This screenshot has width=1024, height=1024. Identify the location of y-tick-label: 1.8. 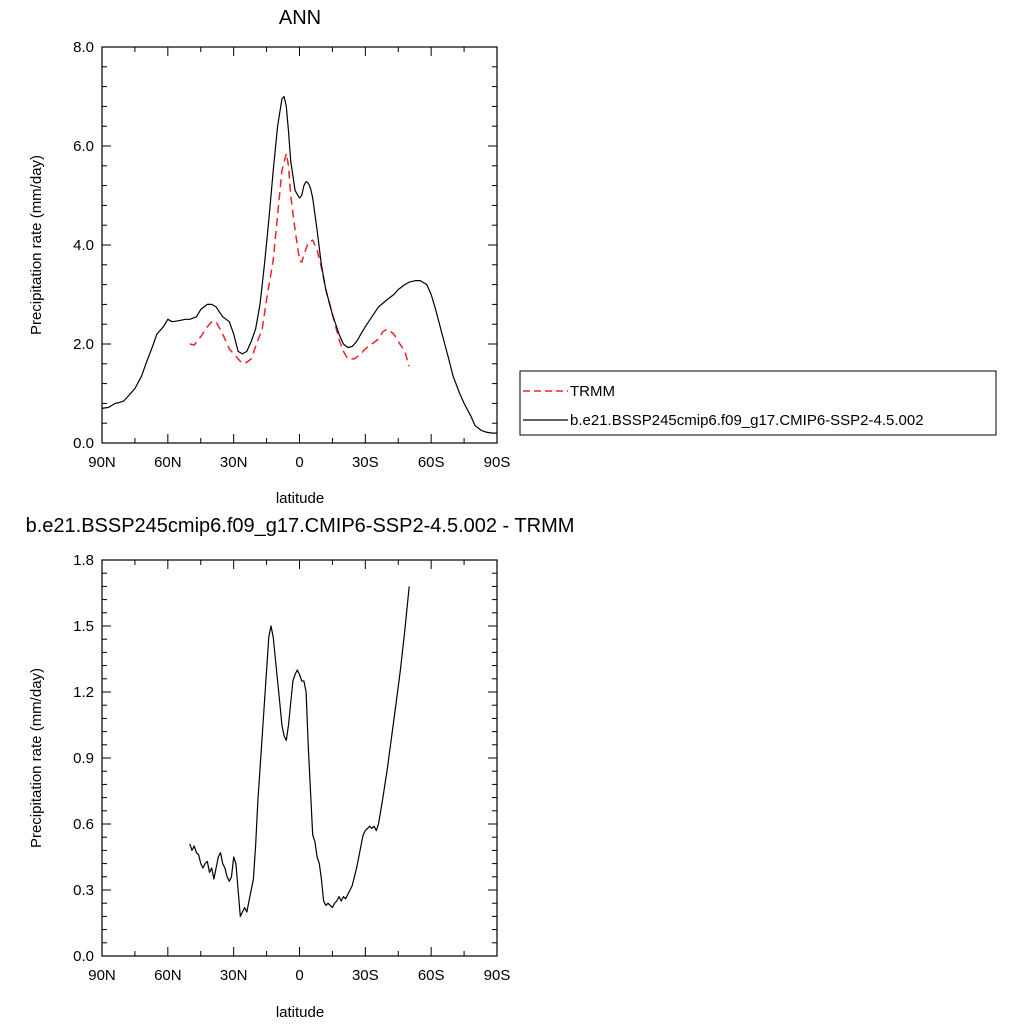
(83, 560).